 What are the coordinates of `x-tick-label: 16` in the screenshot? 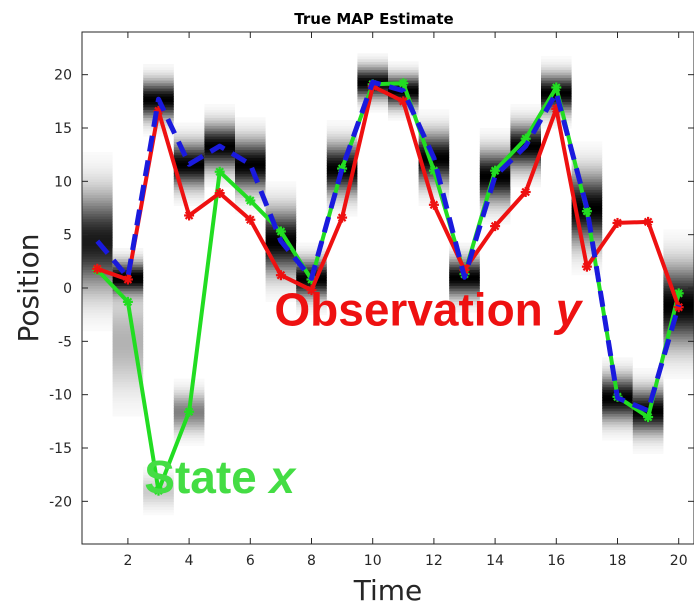 It's located at (556, 561).